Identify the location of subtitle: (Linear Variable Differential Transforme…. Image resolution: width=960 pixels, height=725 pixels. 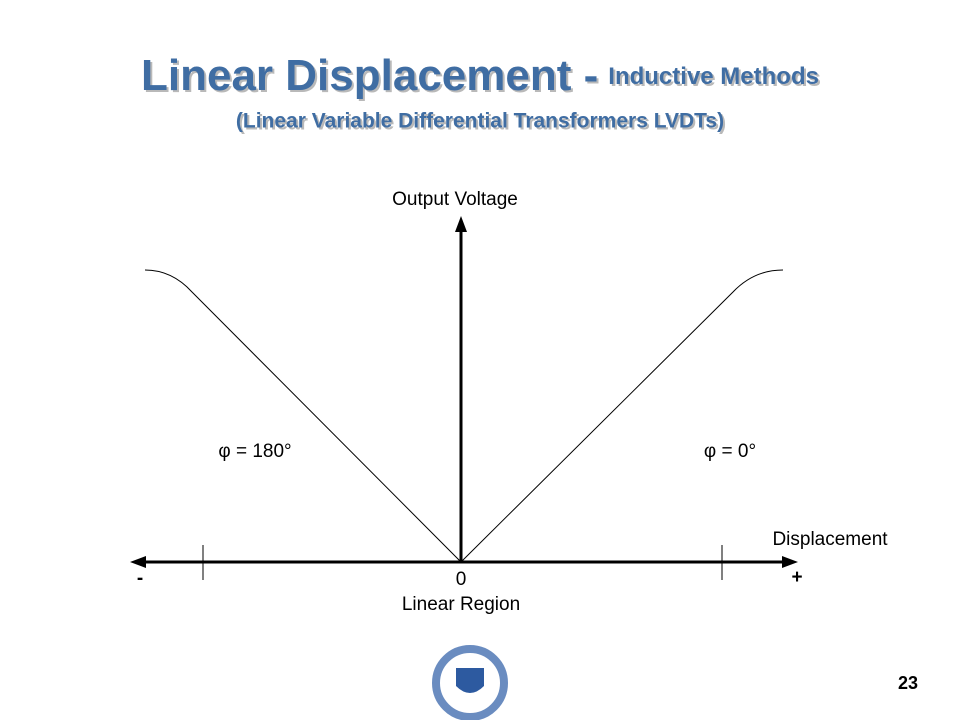
(480, 121).